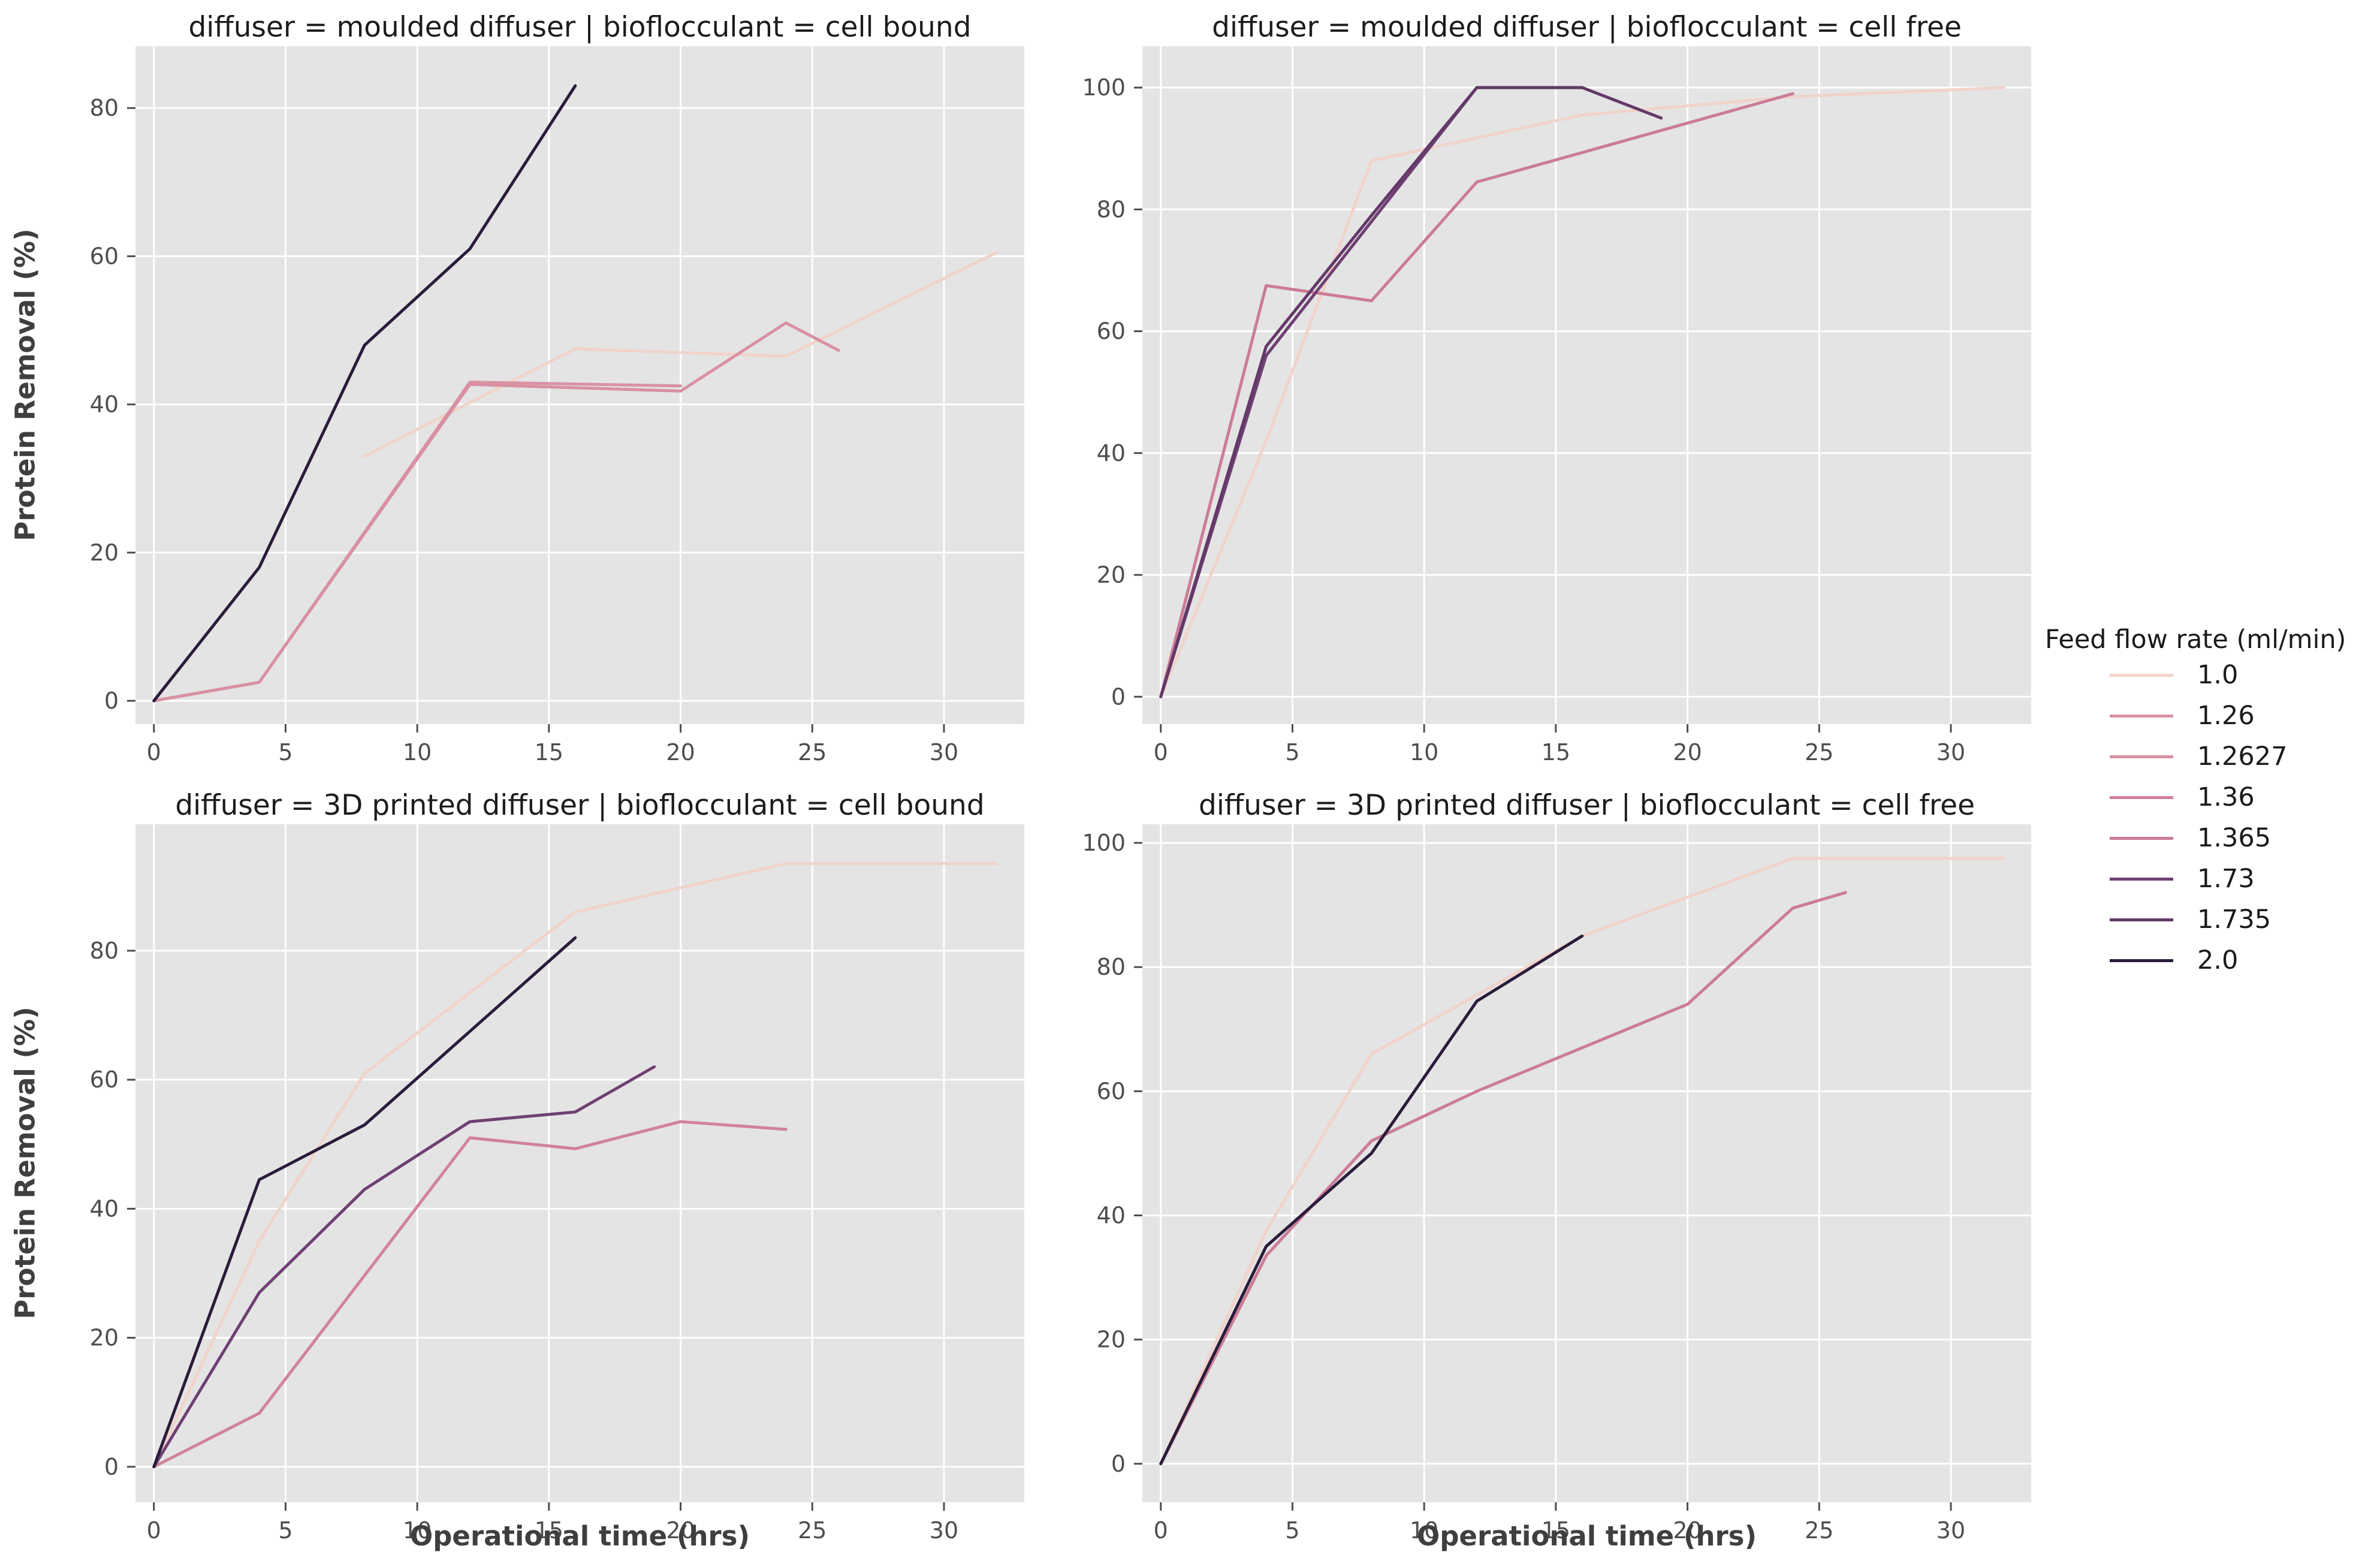 Image resolution: width=2380 pixels, height=1561 pixels. What do you see at coordinates (1586, 1536) in the screenshot?
I see `x-axis-label-right: Operational time (hrs)` at bounding box center [1586, 1536].